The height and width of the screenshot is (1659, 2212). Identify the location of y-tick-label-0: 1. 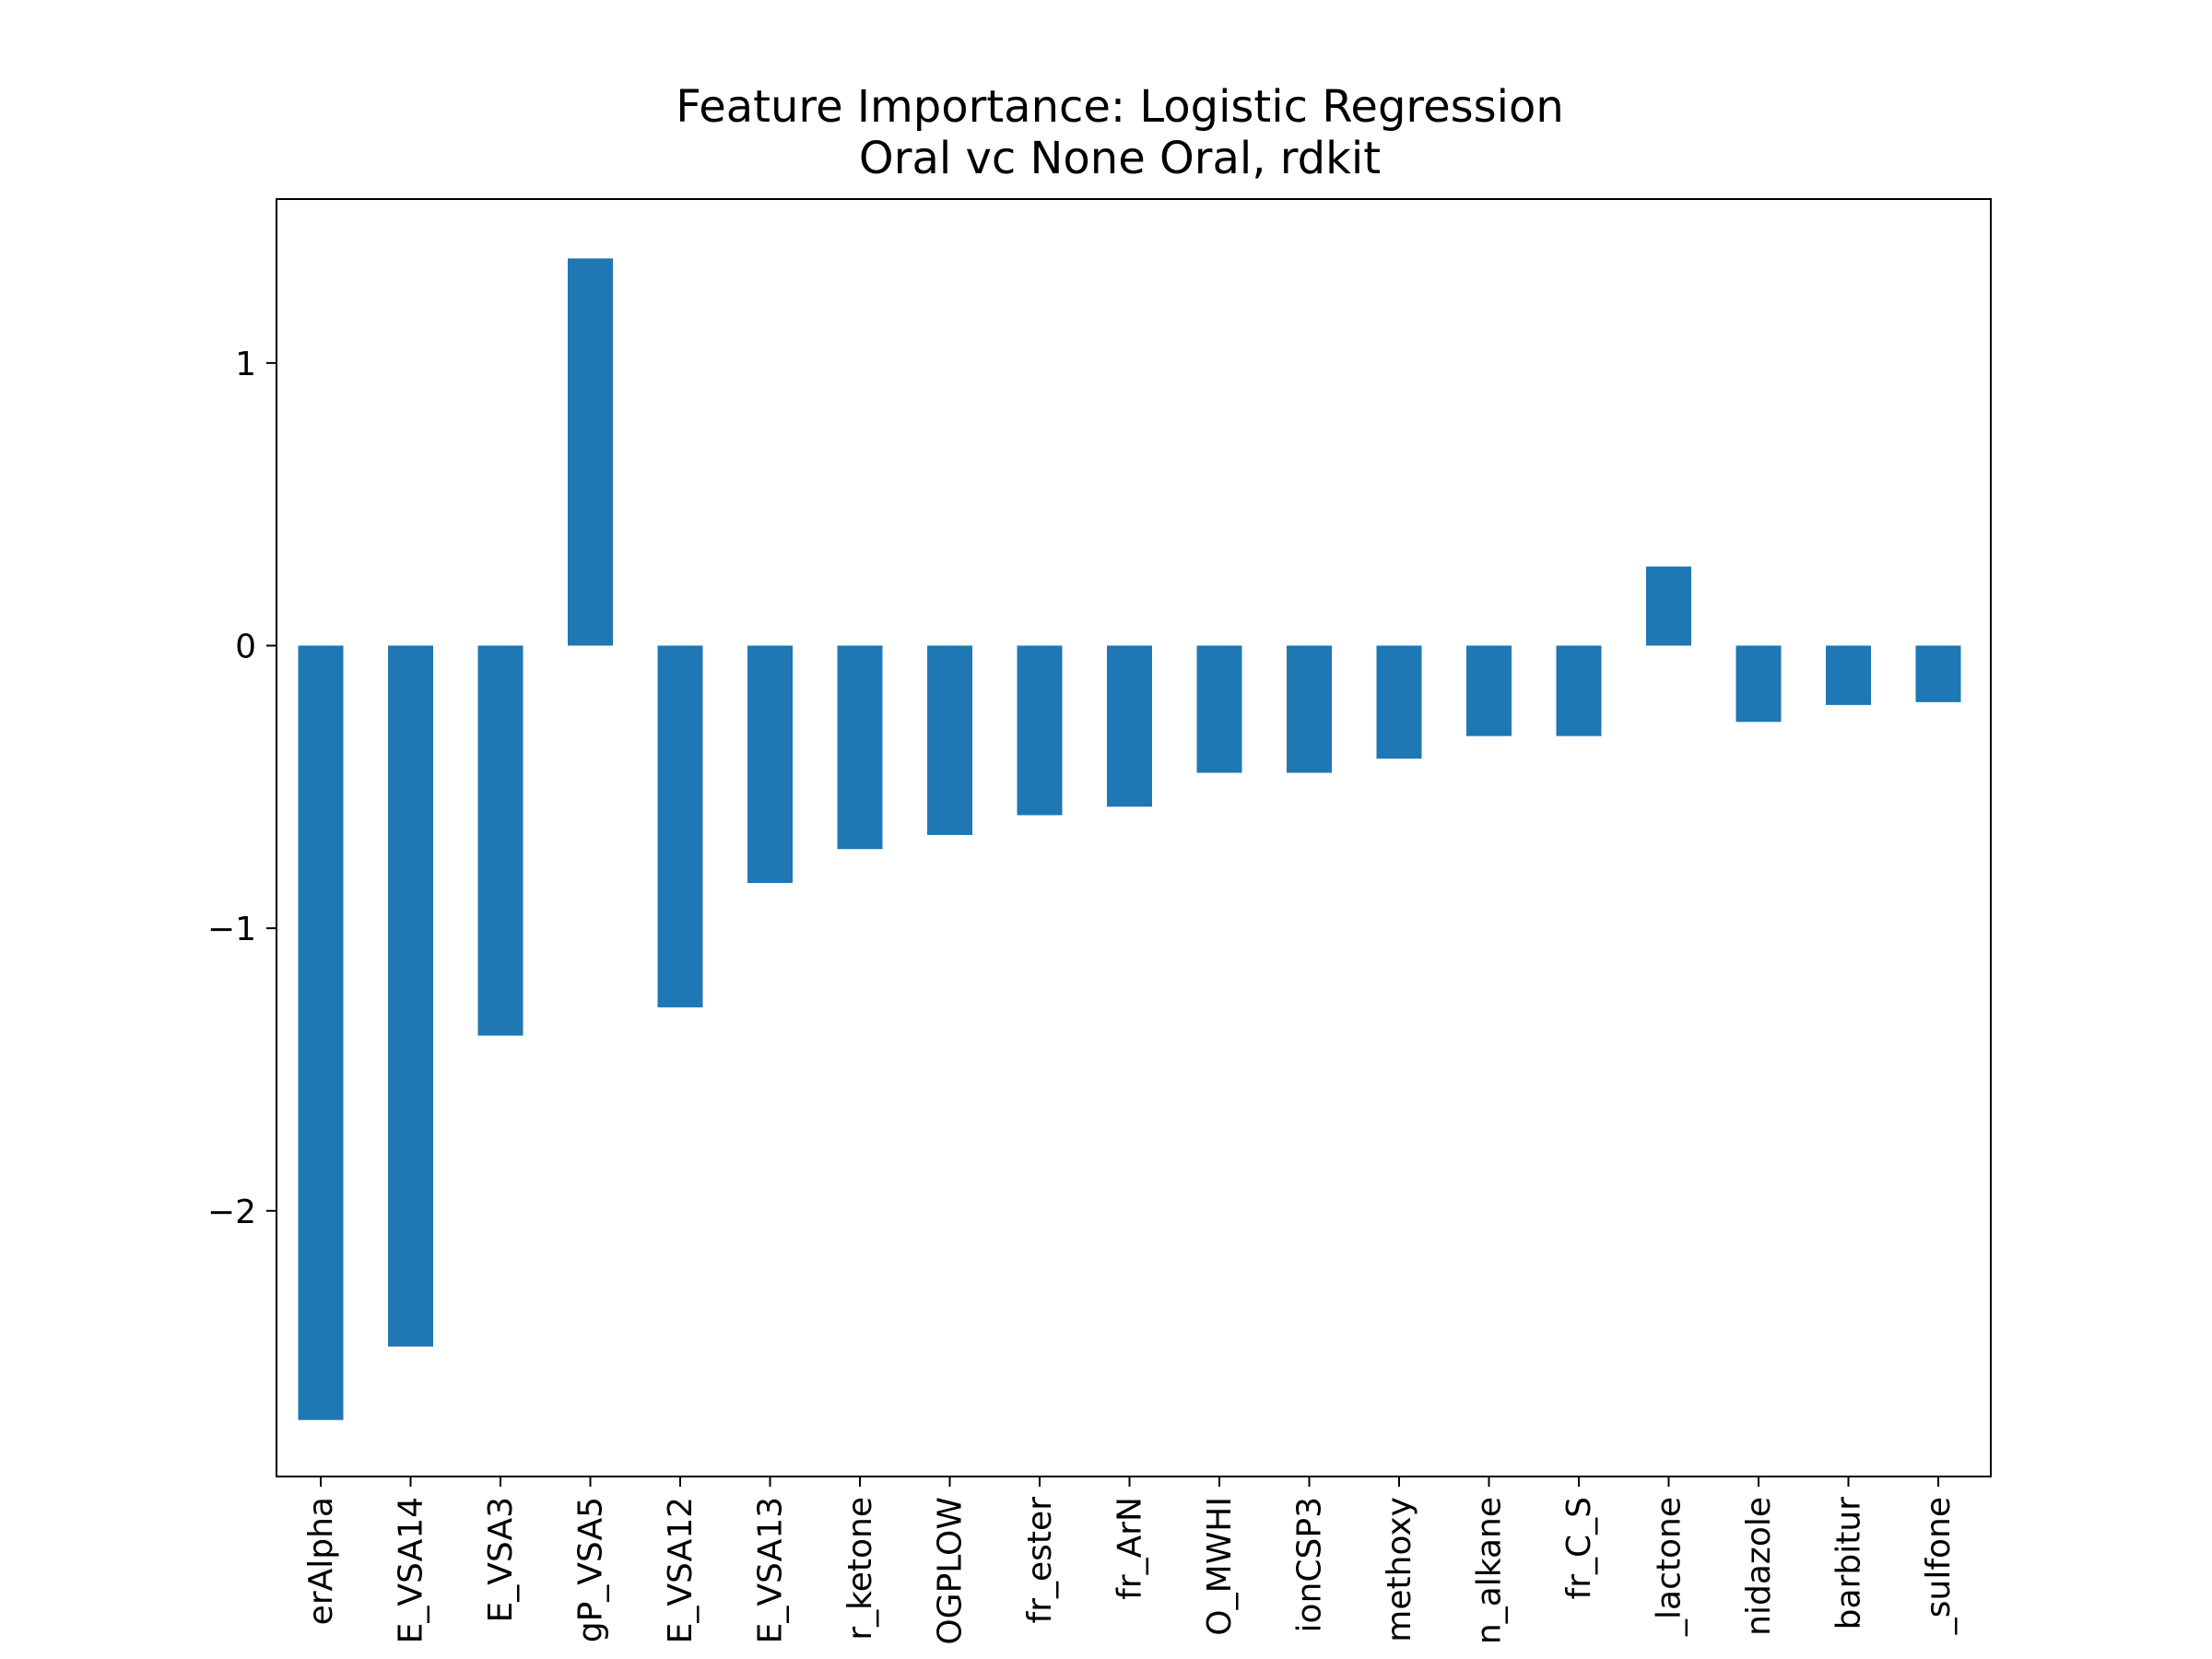
(245, 364).